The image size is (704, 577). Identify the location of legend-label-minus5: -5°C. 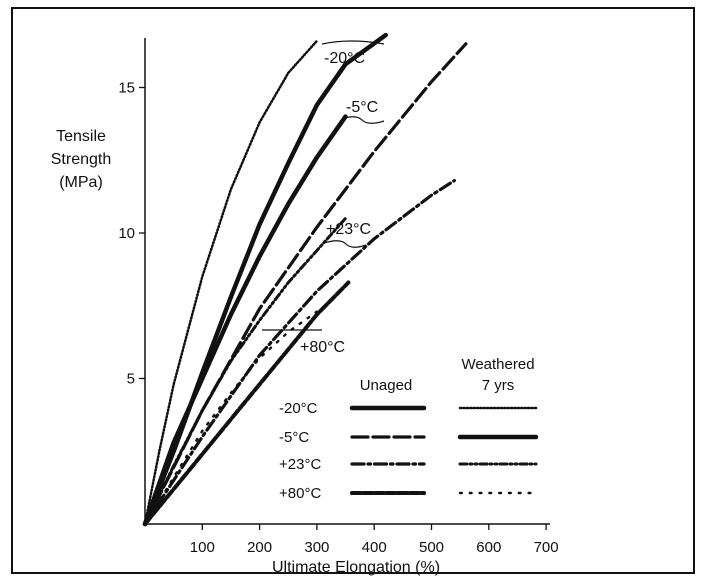
(294, 437).